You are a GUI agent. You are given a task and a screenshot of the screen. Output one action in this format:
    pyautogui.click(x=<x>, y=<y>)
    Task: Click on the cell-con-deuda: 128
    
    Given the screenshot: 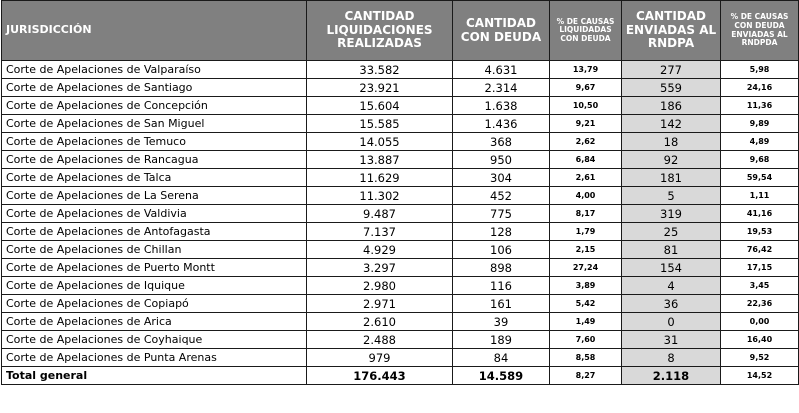 What is the action you would take?
    pyautogui.click(x=501, y=231)
    